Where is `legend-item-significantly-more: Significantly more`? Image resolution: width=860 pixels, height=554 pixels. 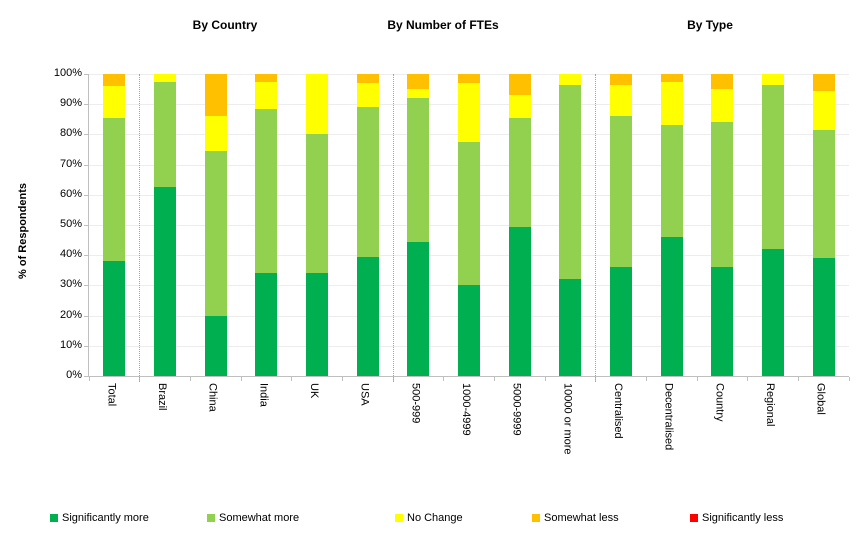
legend-item-significantly-more: Significantly more is located at coordinates (99, 518).